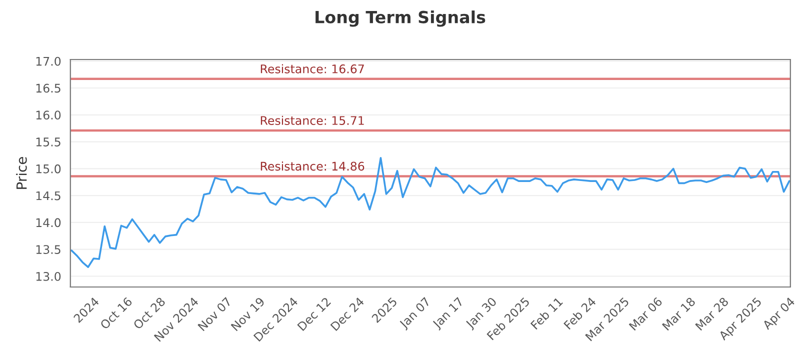 Image resolution: width=800 pixels, height=350 pixels. What do you see at coordinates (347, 314) in the screenshot?
I see `x-tick-label: Dec 24` at bounding box center [347, 314].